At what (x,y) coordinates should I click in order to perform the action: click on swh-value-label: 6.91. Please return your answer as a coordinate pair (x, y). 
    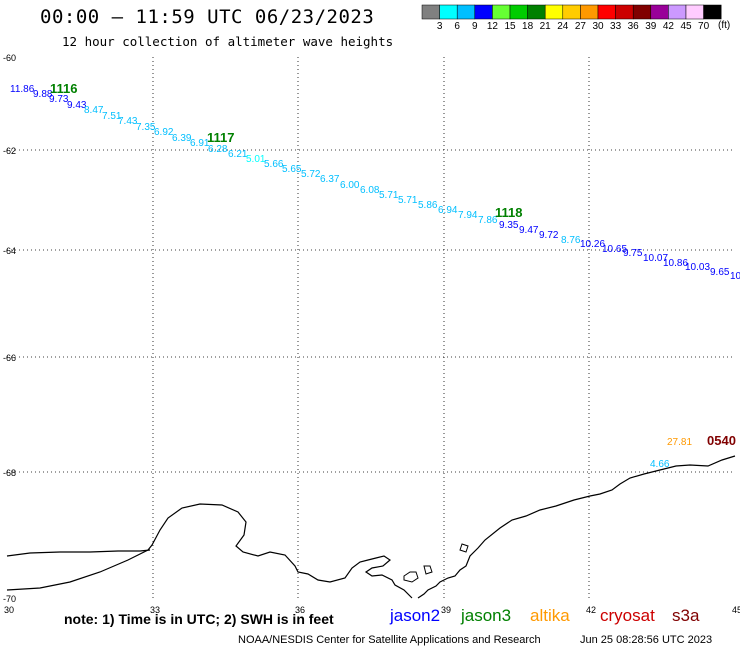
    Looking at the image, I should click on (200, 143).